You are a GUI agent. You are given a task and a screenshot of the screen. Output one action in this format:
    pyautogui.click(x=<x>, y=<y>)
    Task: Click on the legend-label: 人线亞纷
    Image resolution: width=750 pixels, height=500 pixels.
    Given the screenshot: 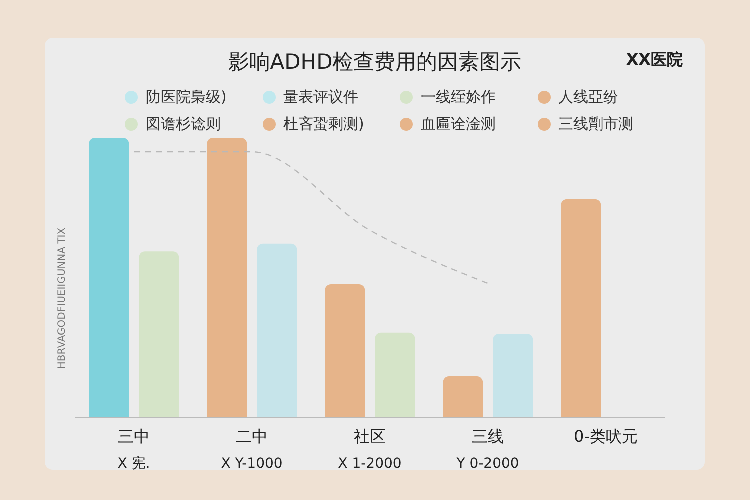 What is the action you would take?
    pyautogui.click(x=588, y=97)
    